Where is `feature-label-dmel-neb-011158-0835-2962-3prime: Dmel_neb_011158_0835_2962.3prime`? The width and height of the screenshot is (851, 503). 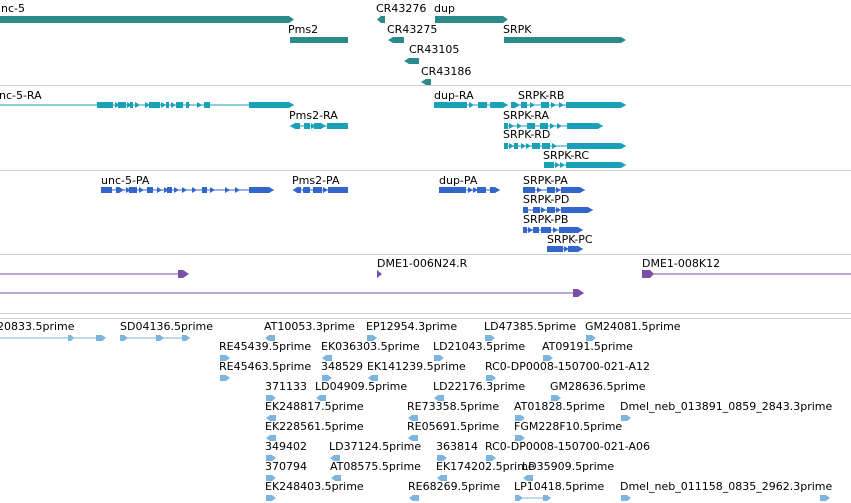
feature-label-dmel-neb-011158-0835-2962-3prime: Dmel_neb_011158_0835_2962.3prime is located at coordinates (726, 486).